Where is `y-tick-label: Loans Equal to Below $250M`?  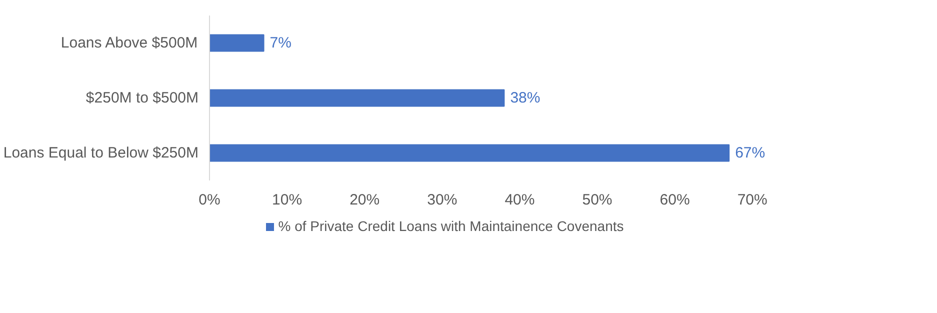 y-tick-label: Loans Equal to Below $250M is located at coordinates (101, 153).